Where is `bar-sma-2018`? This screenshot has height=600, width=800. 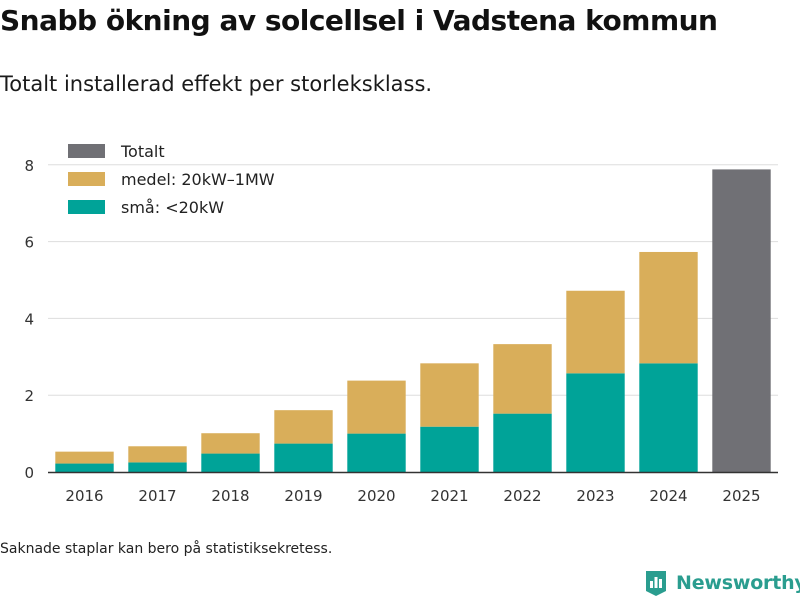 bar-sma-2018 is located at coordinates (230, 462).